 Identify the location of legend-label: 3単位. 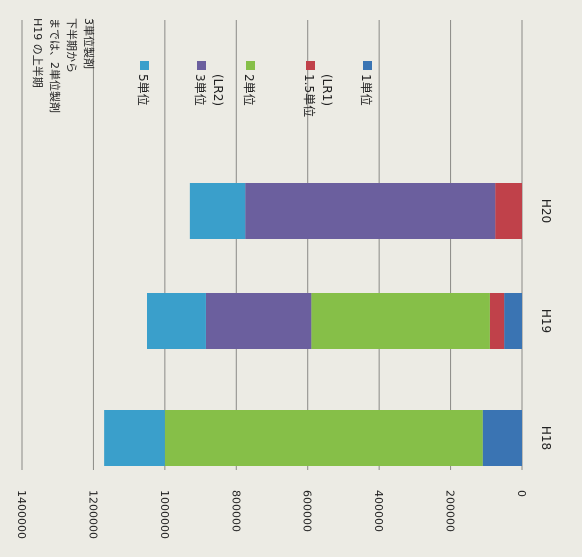
(200, 90).